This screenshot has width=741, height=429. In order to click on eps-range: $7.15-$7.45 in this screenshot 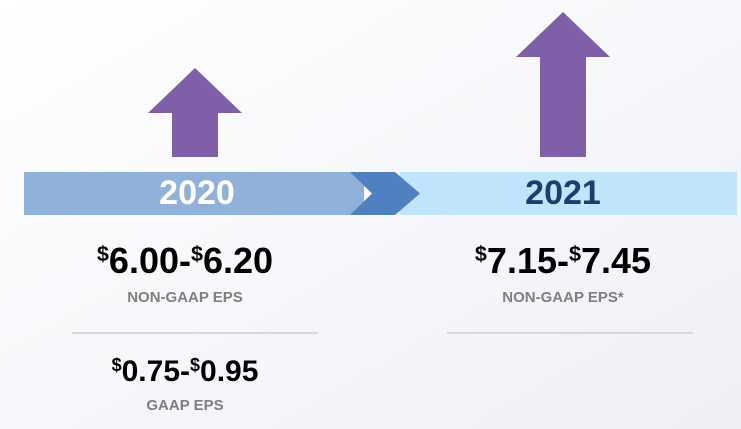, I will do `click(563, 260)`.